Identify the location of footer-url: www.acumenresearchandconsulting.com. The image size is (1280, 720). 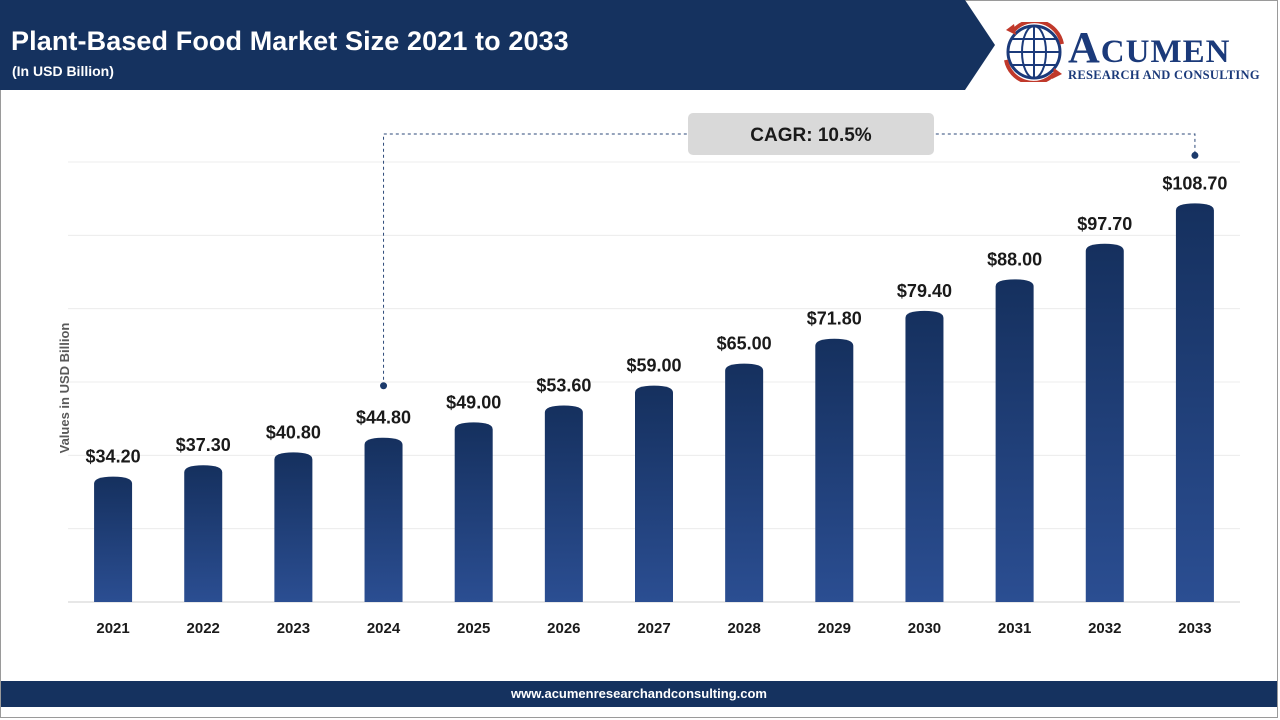
(639, 693).